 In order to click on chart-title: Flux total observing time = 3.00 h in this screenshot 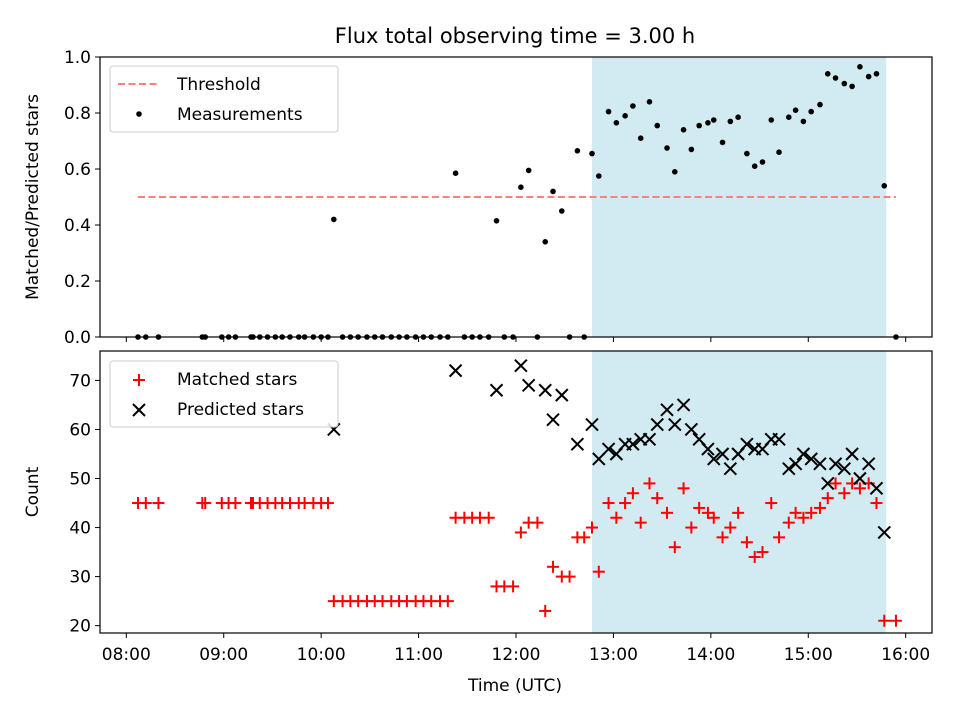, I will do `click(515, 36)`.